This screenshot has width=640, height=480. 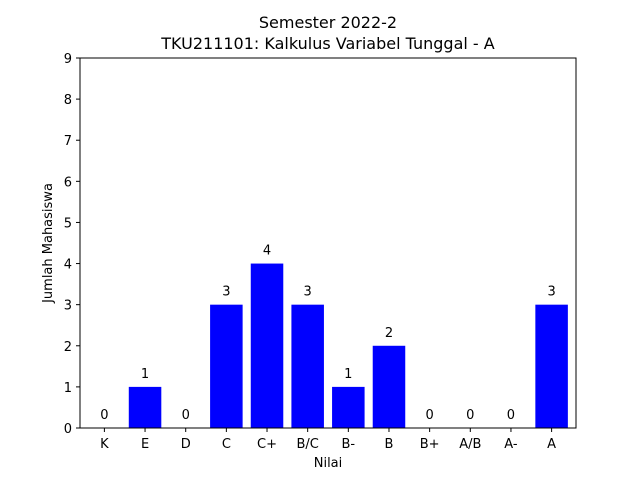 I want to click on bar-value-label: 2, so click(x=389, y=333).